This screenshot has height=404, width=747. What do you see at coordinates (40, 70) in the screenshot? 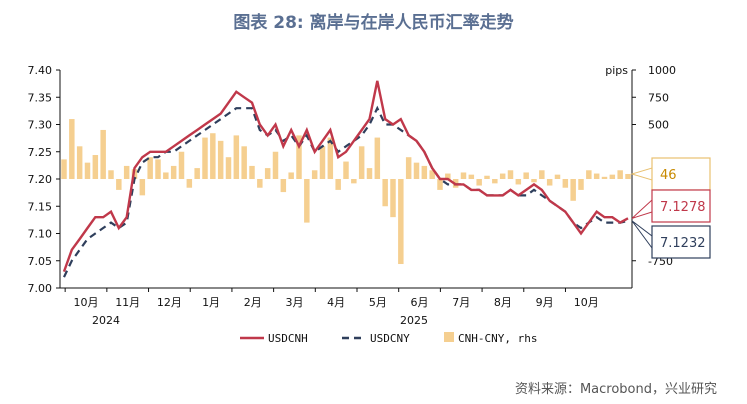
I see `left-tick-label: 7.40` at bounding box center [40, 70].